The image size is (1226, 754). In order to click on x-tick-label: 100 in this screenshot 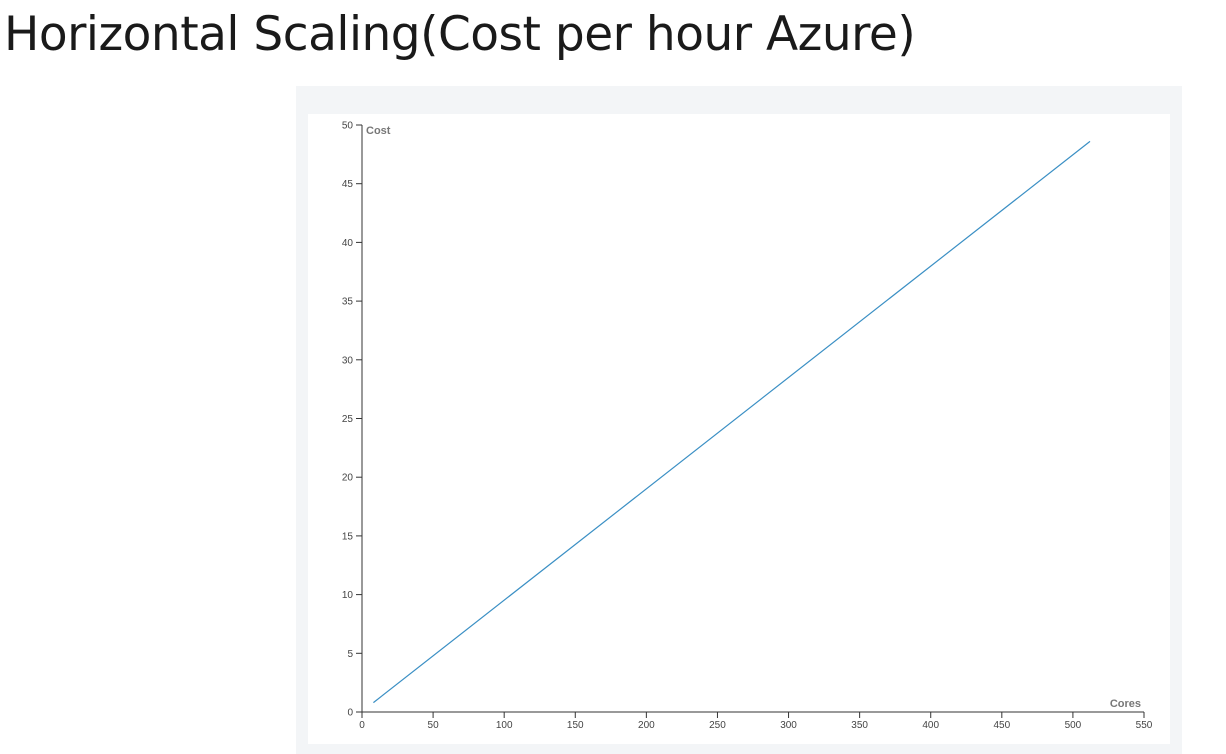, I will do `click(504, 725)`.